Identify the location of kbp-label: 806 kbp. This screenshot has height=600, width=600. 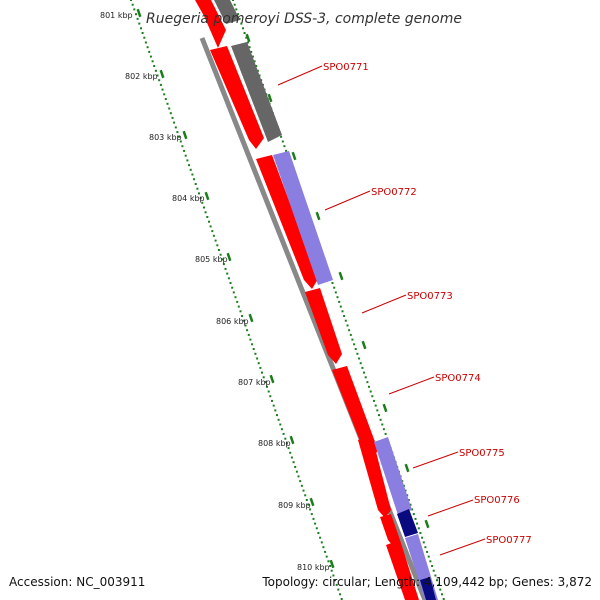
(232, 321).